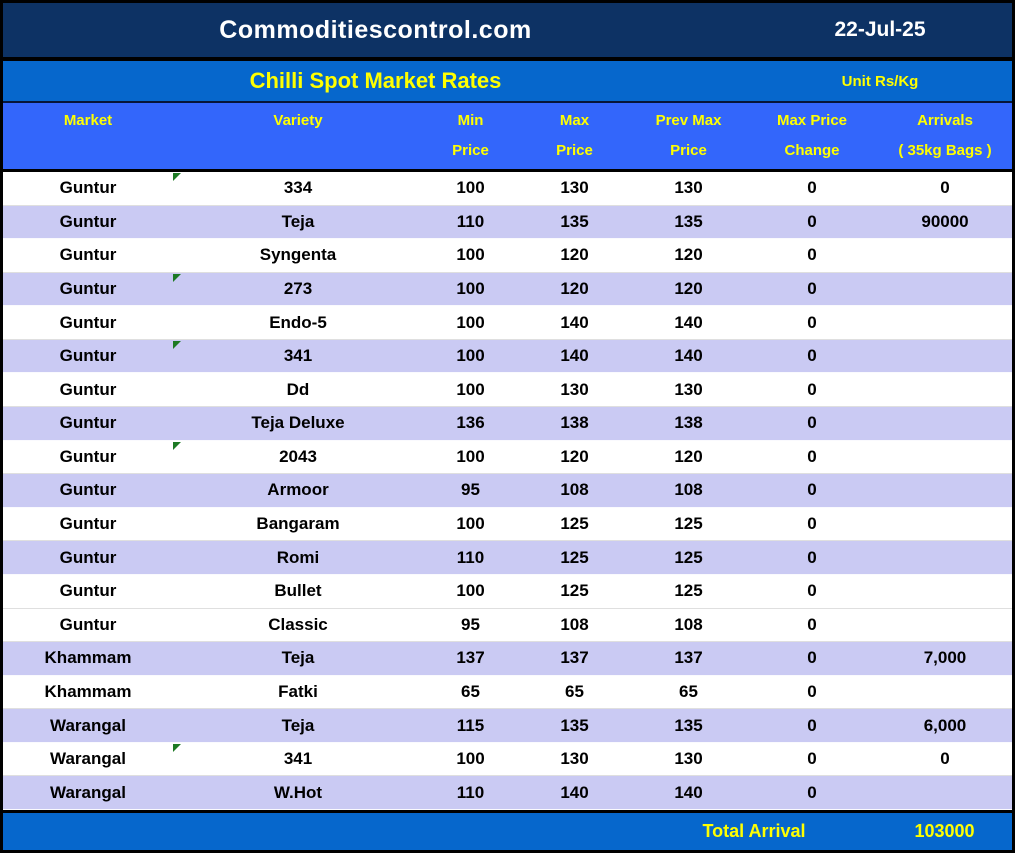 This screenshot has width=1015, height=853. I want to click on cell-prev-max-price: 140, so click(688, 356).